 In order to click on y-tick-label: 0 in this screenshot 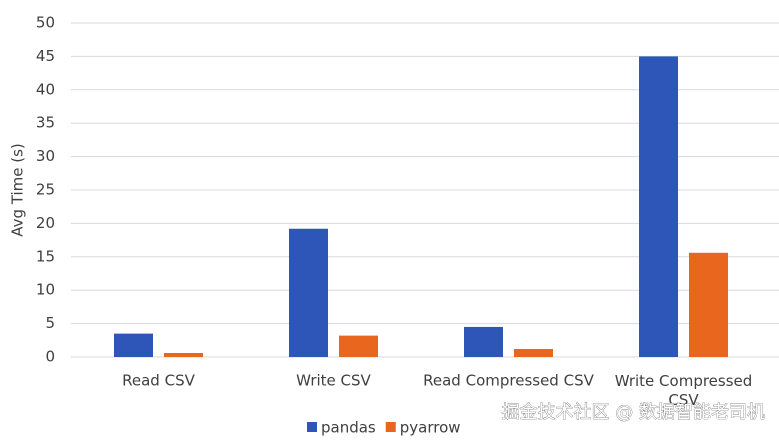, I will do `click(50, 357)`.